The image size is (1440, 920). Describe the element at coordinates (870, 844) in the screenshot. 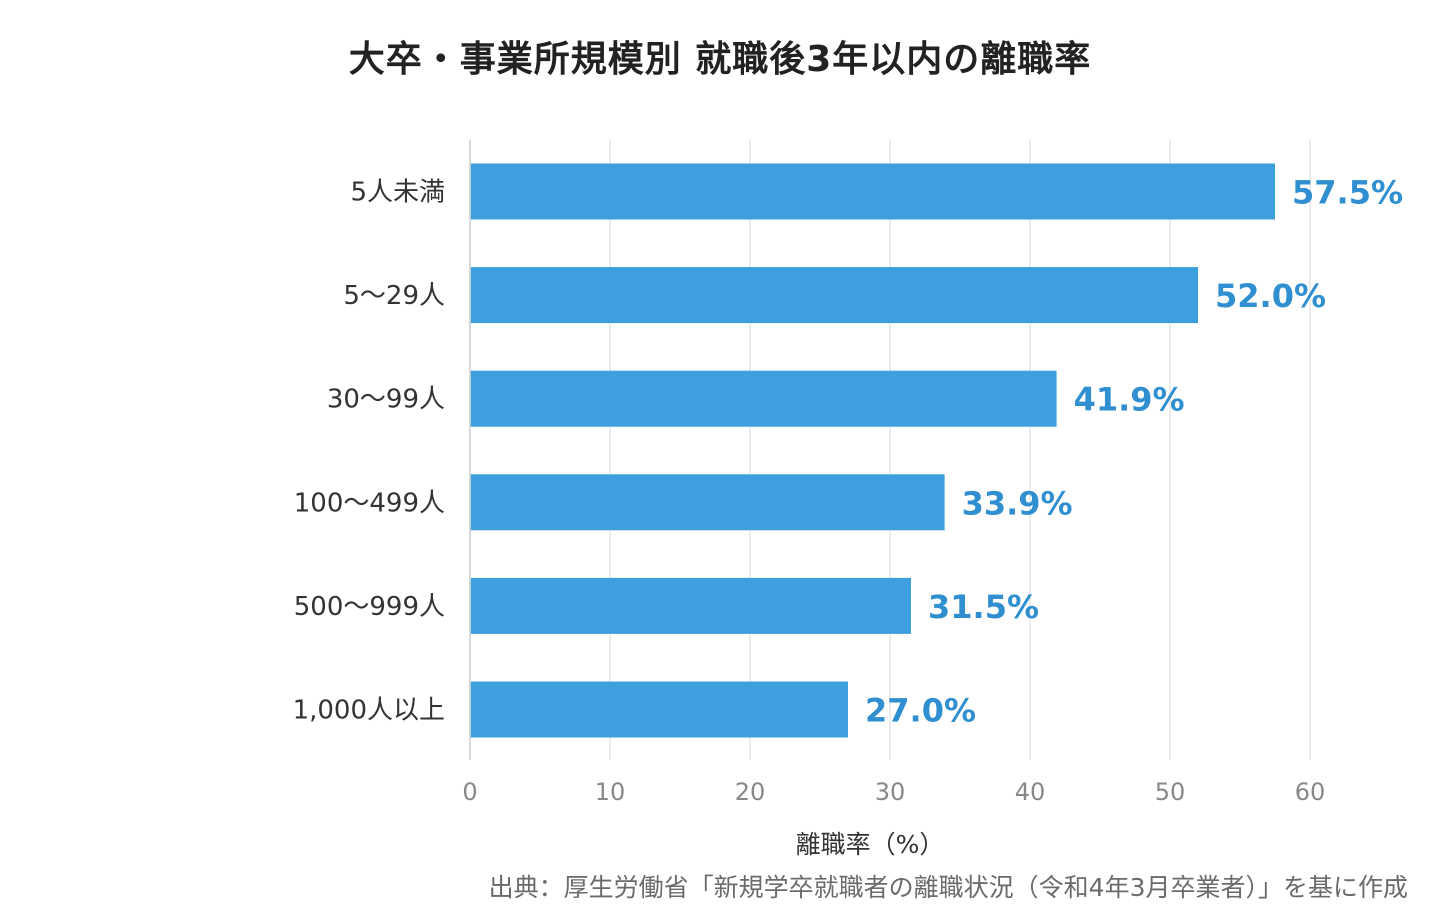

I see `x-axis-title: 離職率（%）` at that location.